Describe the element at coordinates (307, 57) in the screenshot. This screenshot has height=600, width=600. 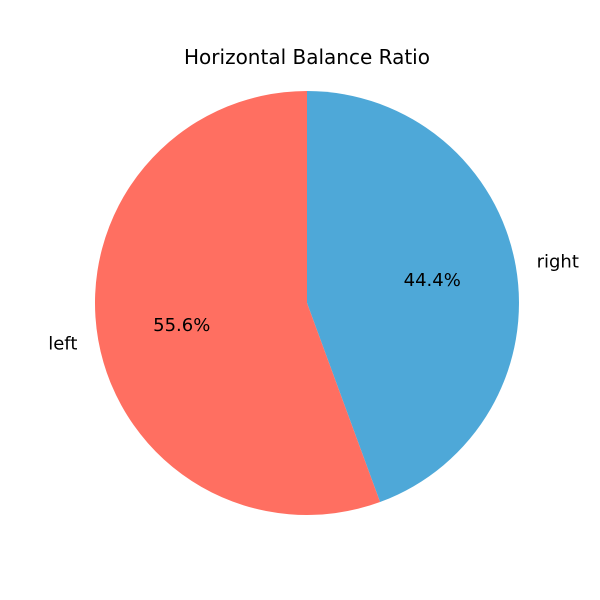
I see `chart-title: Horizontal Balance Ratio` at that location.